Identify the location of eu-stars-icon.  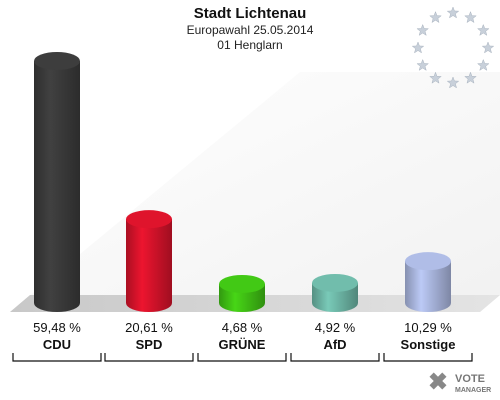
(453, 47).